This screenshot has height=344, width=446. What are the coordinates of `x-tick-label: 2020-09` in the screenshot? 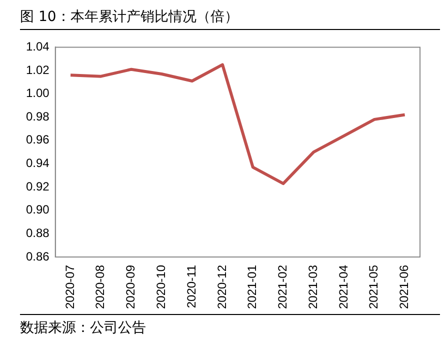 It's located at (131, 287).